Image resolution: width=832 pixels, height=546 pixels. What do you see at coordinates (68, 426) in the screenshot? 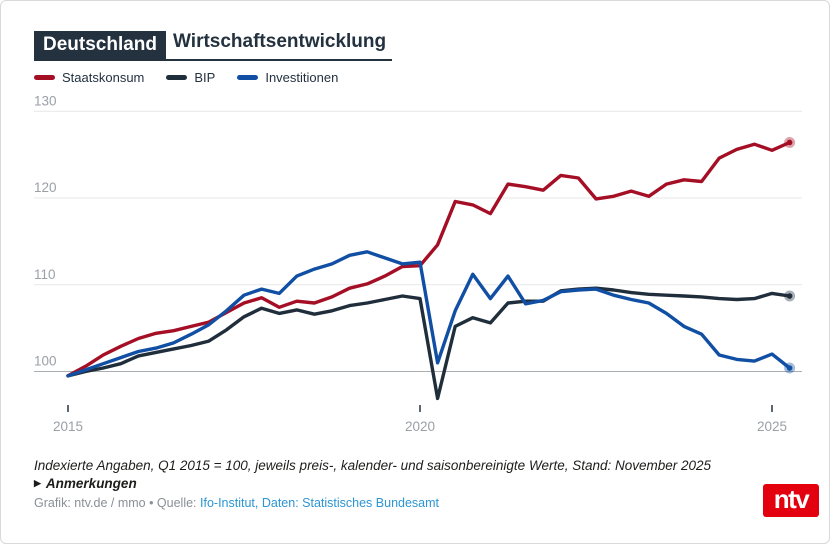
I see `x-axis-label-2015: 2015` at bounding box center [68, 426].